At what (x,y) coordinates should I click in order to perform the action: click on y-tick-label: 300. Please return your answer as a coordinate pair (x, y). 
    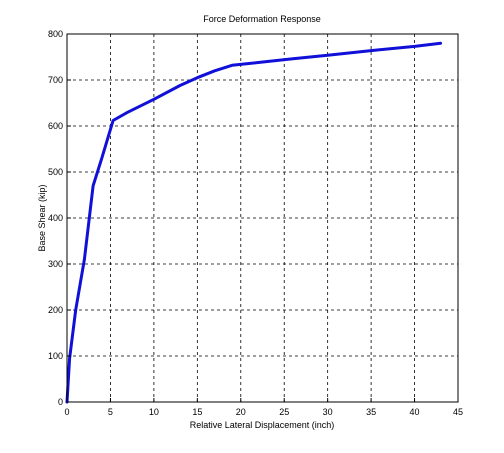
    Looking at the image, I should click on (55, 264).